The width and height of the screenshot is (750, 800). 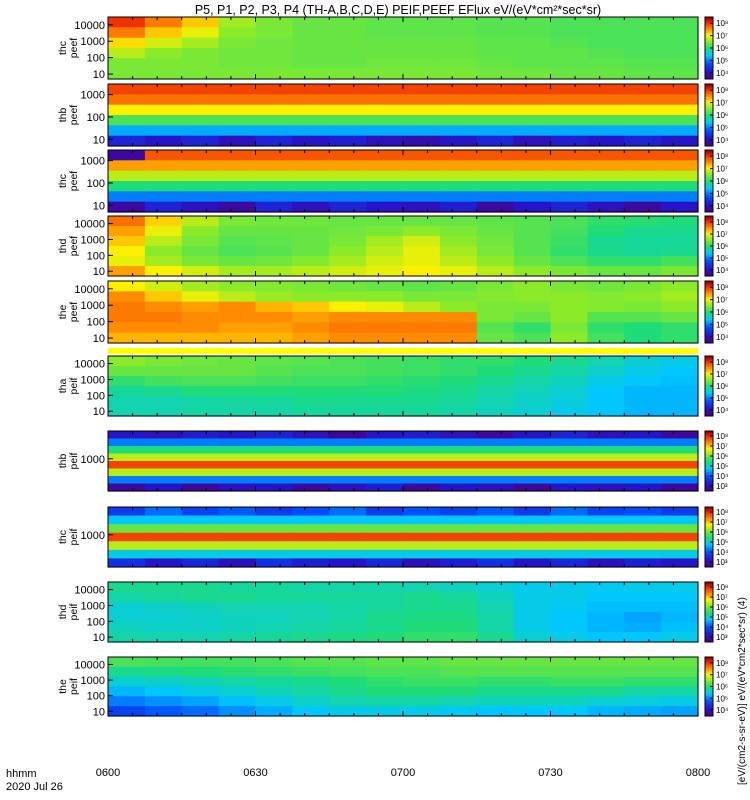 I want to click on colorbar-tick-label: 10⁴, so click(x=722, y=206).